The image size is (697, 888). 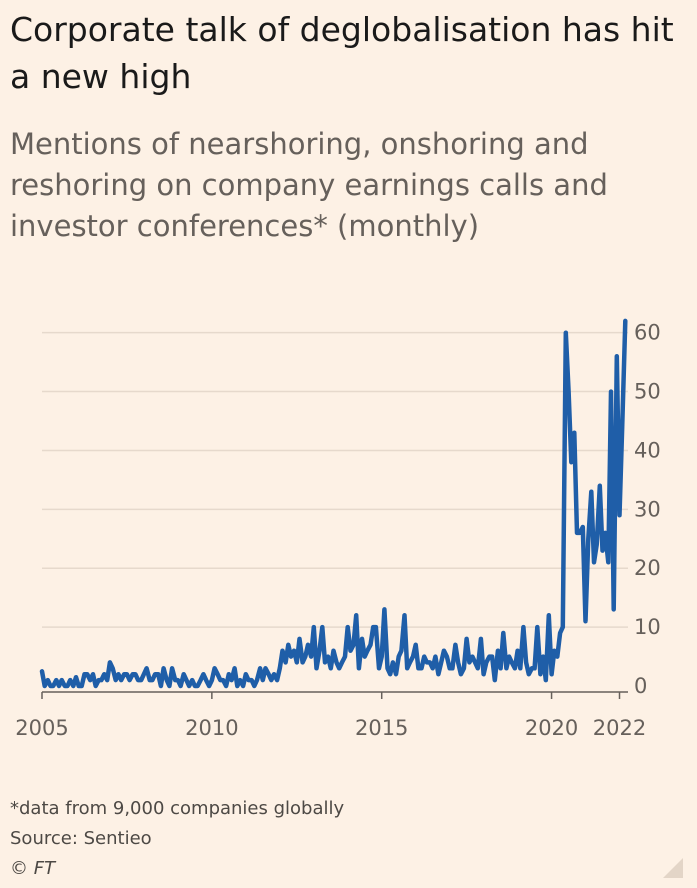 I want to click on y-tick-label-60: 60, so click(x=647, y=333).